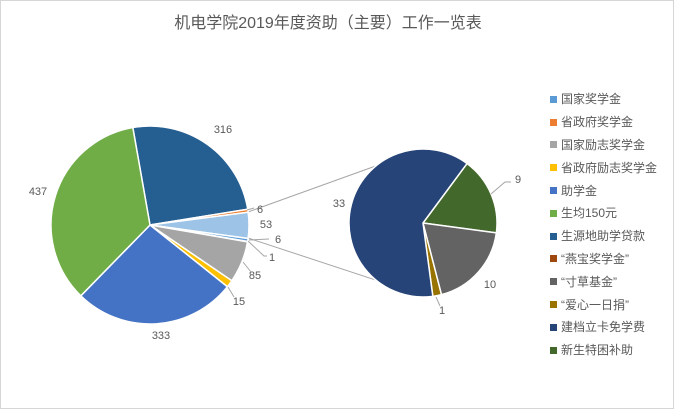 This screenshot has width=674, height=409. What do you see at coordinates (38, 192) in the screenshot?
I see `main-pie-data-label: 437` at bounding box center [38, 192].